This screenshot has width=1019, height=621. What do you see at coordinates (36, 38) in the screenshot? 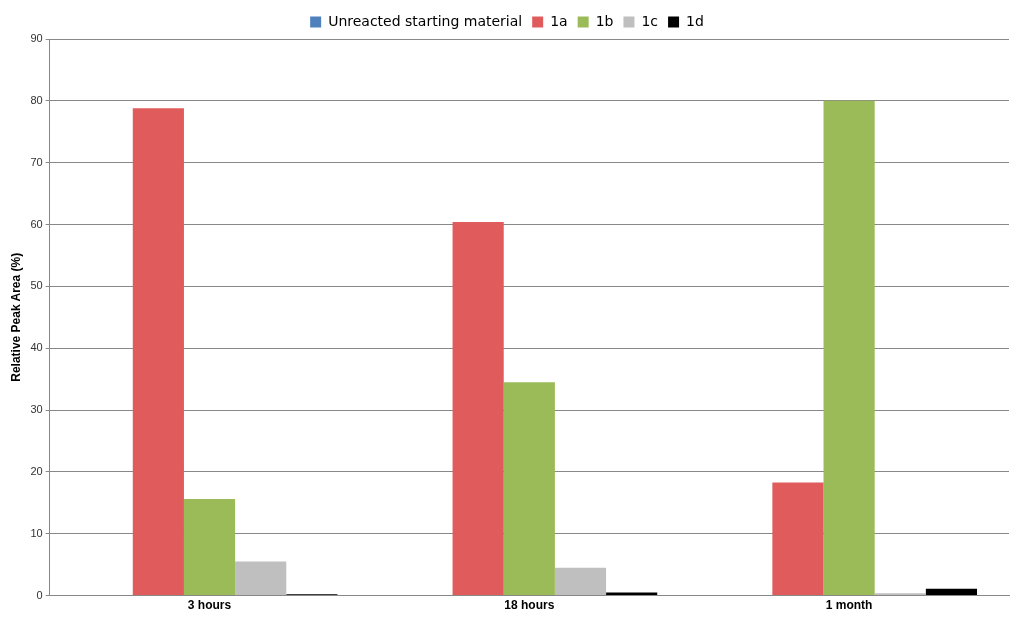
I see `y-tick-label: 90` at bounding box center [36, 38].